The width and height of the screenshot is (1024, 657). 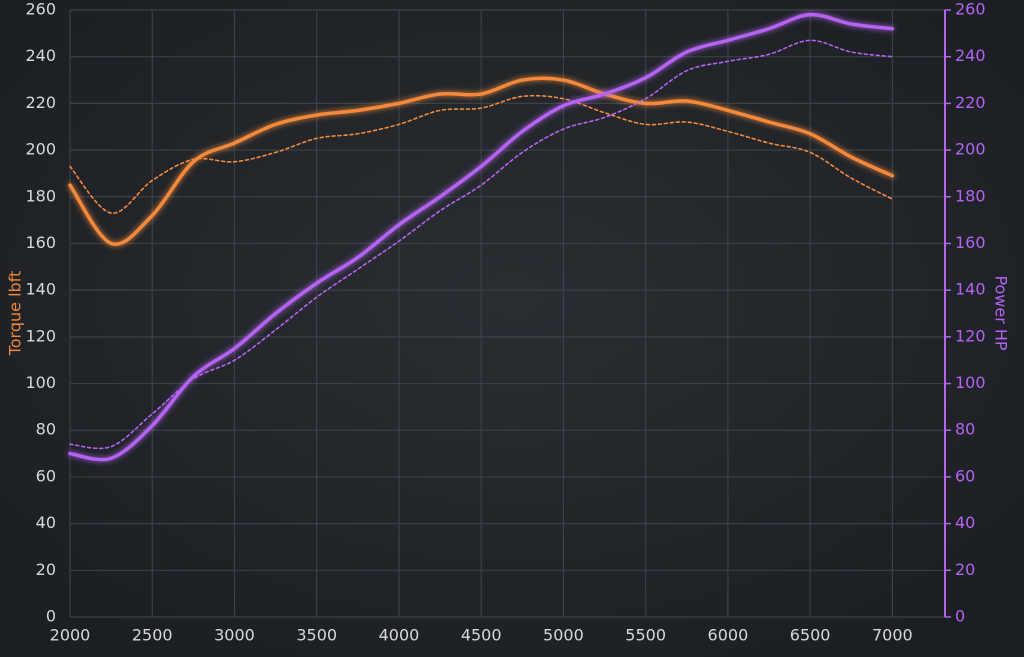 I want to click on y2-tick-label: 200, so click(x=970, y=149).